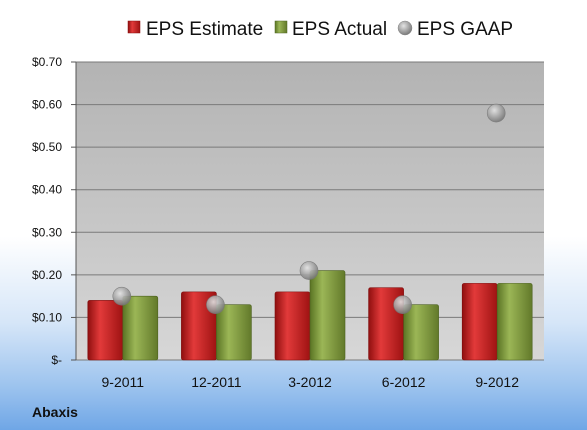 Image resolution: width=587 pixels, height=430 pixels. Describe the element at coordinates (465, 29) in the screenshot. I see `legend-label-eps-gaap: EPS GAAP` at that location.